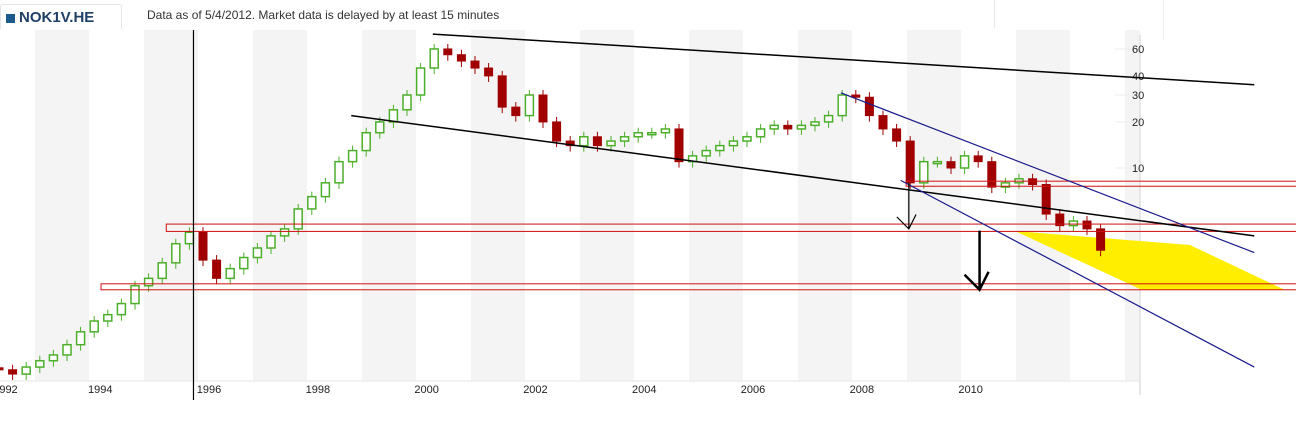 This screenshot has width=1296, height=428. What do you see at coordinates (57, 17) in the screenshot?
I see `symbol-label: NOK1V.HE` at bounding box center [57, 17].